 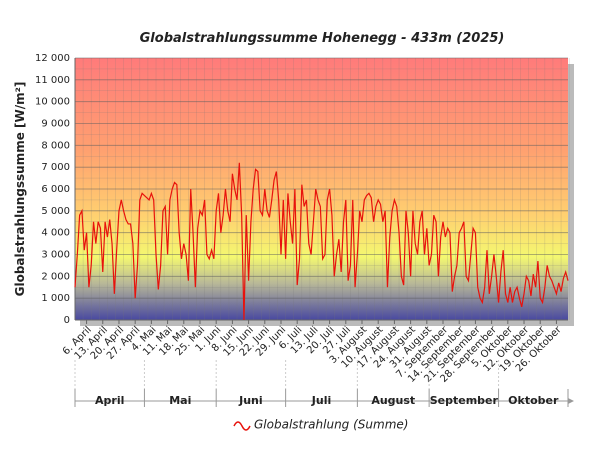 What do you see at coordinates (52, 102) in the screenshot?
I see `y-tick-label: 10 000` at bounding box center [52, 102].